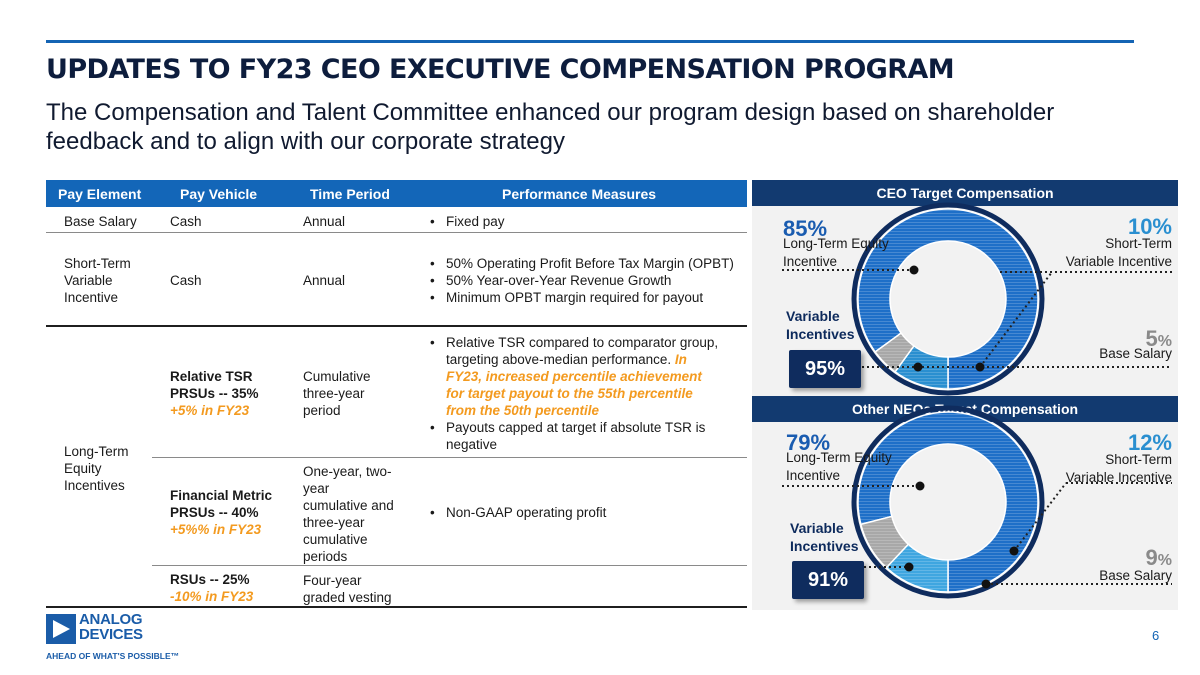 This screenshot has width=1200, height=675. What do you see at coordinates (186, 221) in the screenshot?
I see `base-salary-vehicle: Cash` at bounding box center [186, 221].